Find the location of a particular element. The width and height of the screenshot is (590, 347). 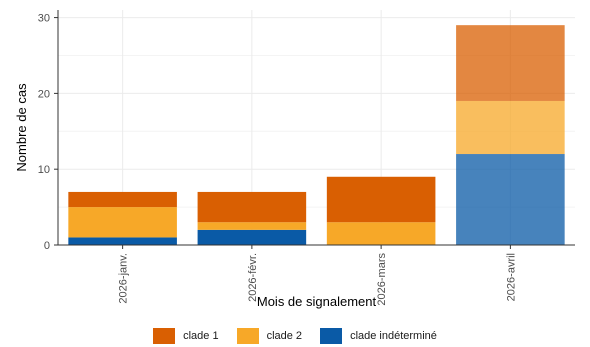

legend-label: clade indéterminé is located at coordinates (393, 336).